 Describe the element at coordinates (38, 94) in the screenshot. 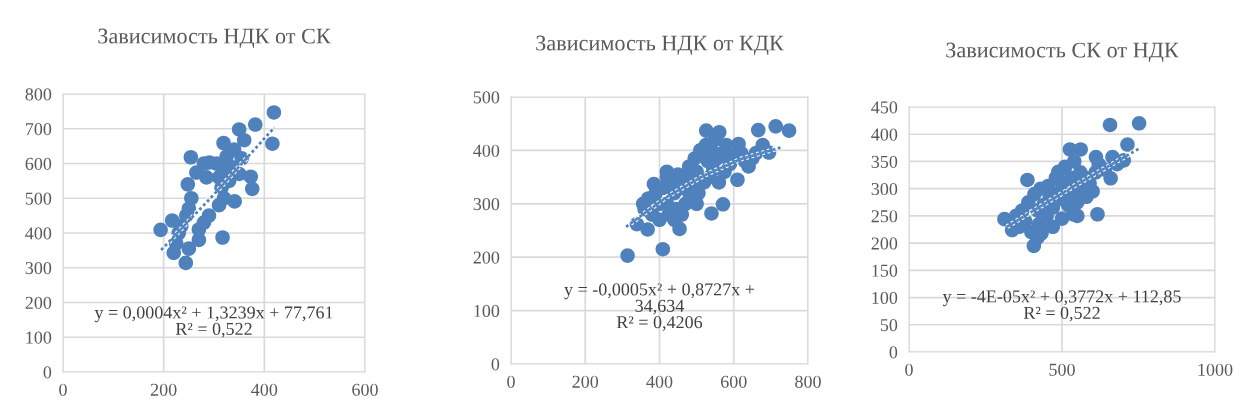

I see `y-tick-label: 800` at that location.